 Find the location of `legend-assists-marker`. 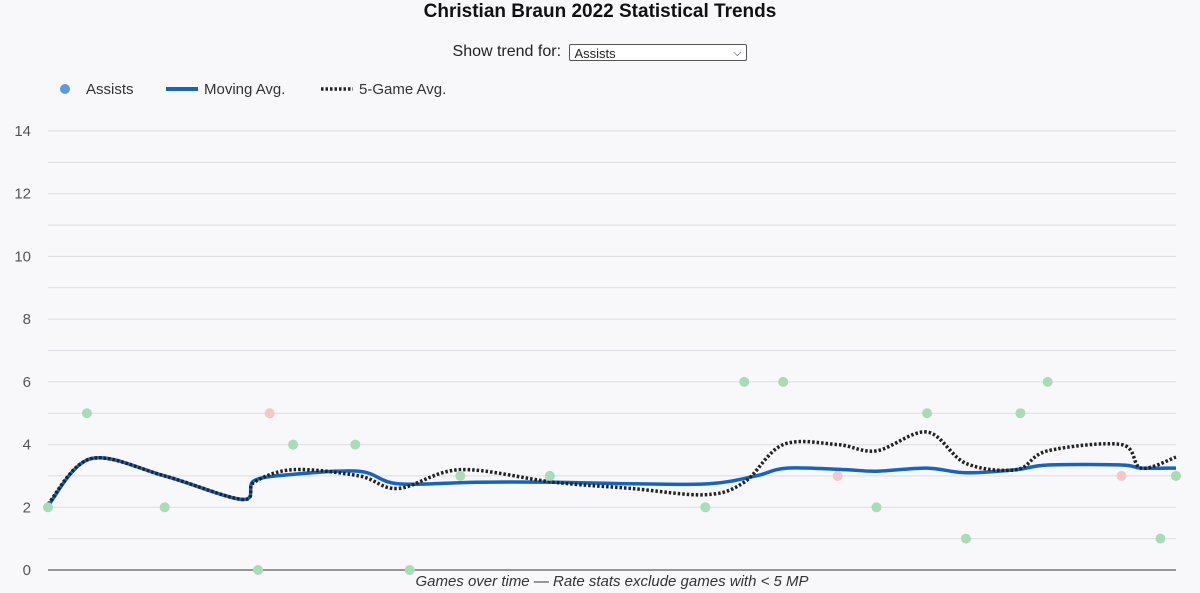

legend-assists-marker is located at coordinates (65, 89).